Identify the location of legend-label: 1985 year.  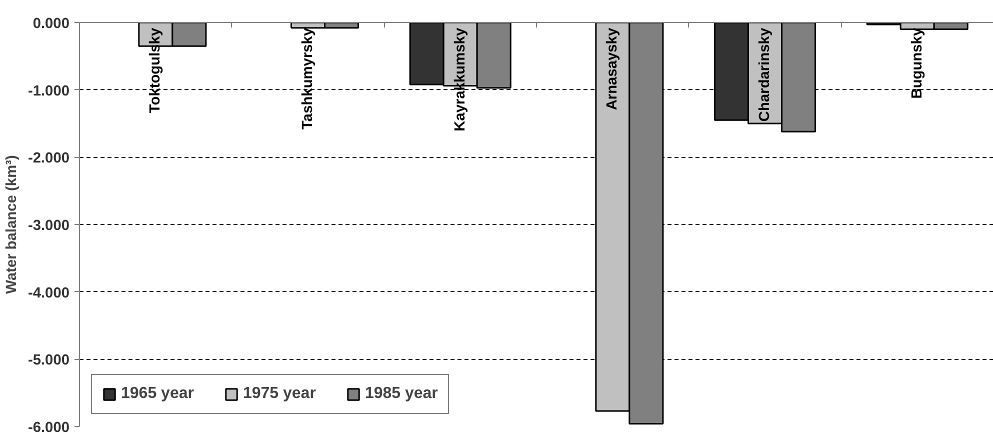
(401, 394).